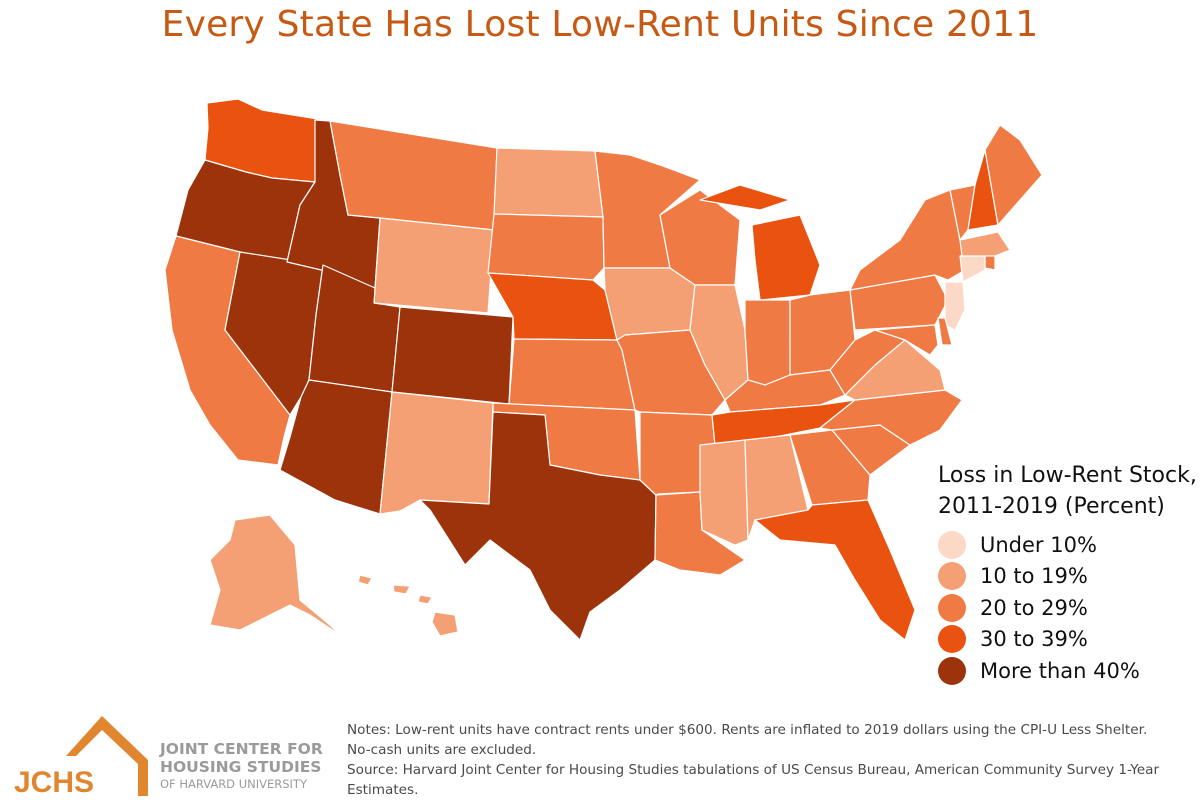 The height and width of the screenshot is (800, 1200). What do you see at coordinates (1038, 544) in the screenshot?
I see `legend-label: Under 10%` at bounding box center [1038, 544].